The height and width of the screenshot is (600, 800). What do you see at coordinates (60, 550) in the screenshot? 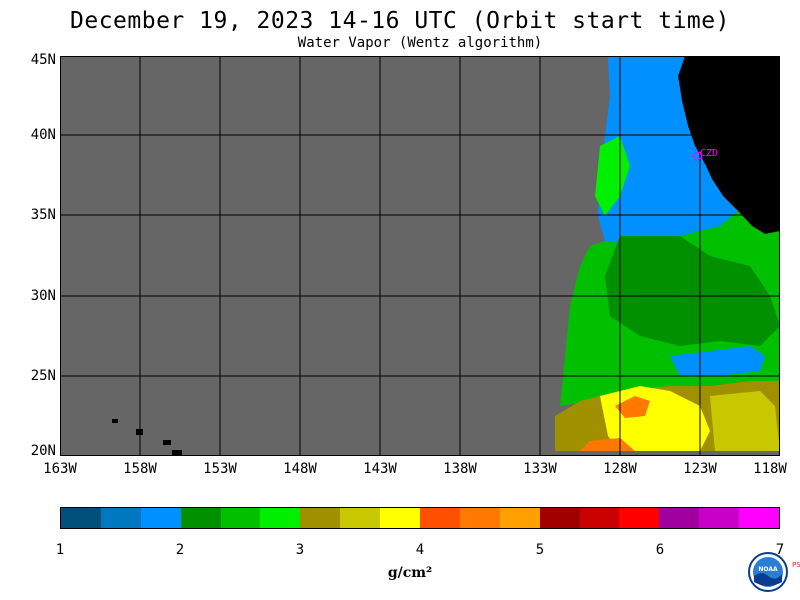
I see `colorbar-tick-1: 1` at bounding box center [60, 550].